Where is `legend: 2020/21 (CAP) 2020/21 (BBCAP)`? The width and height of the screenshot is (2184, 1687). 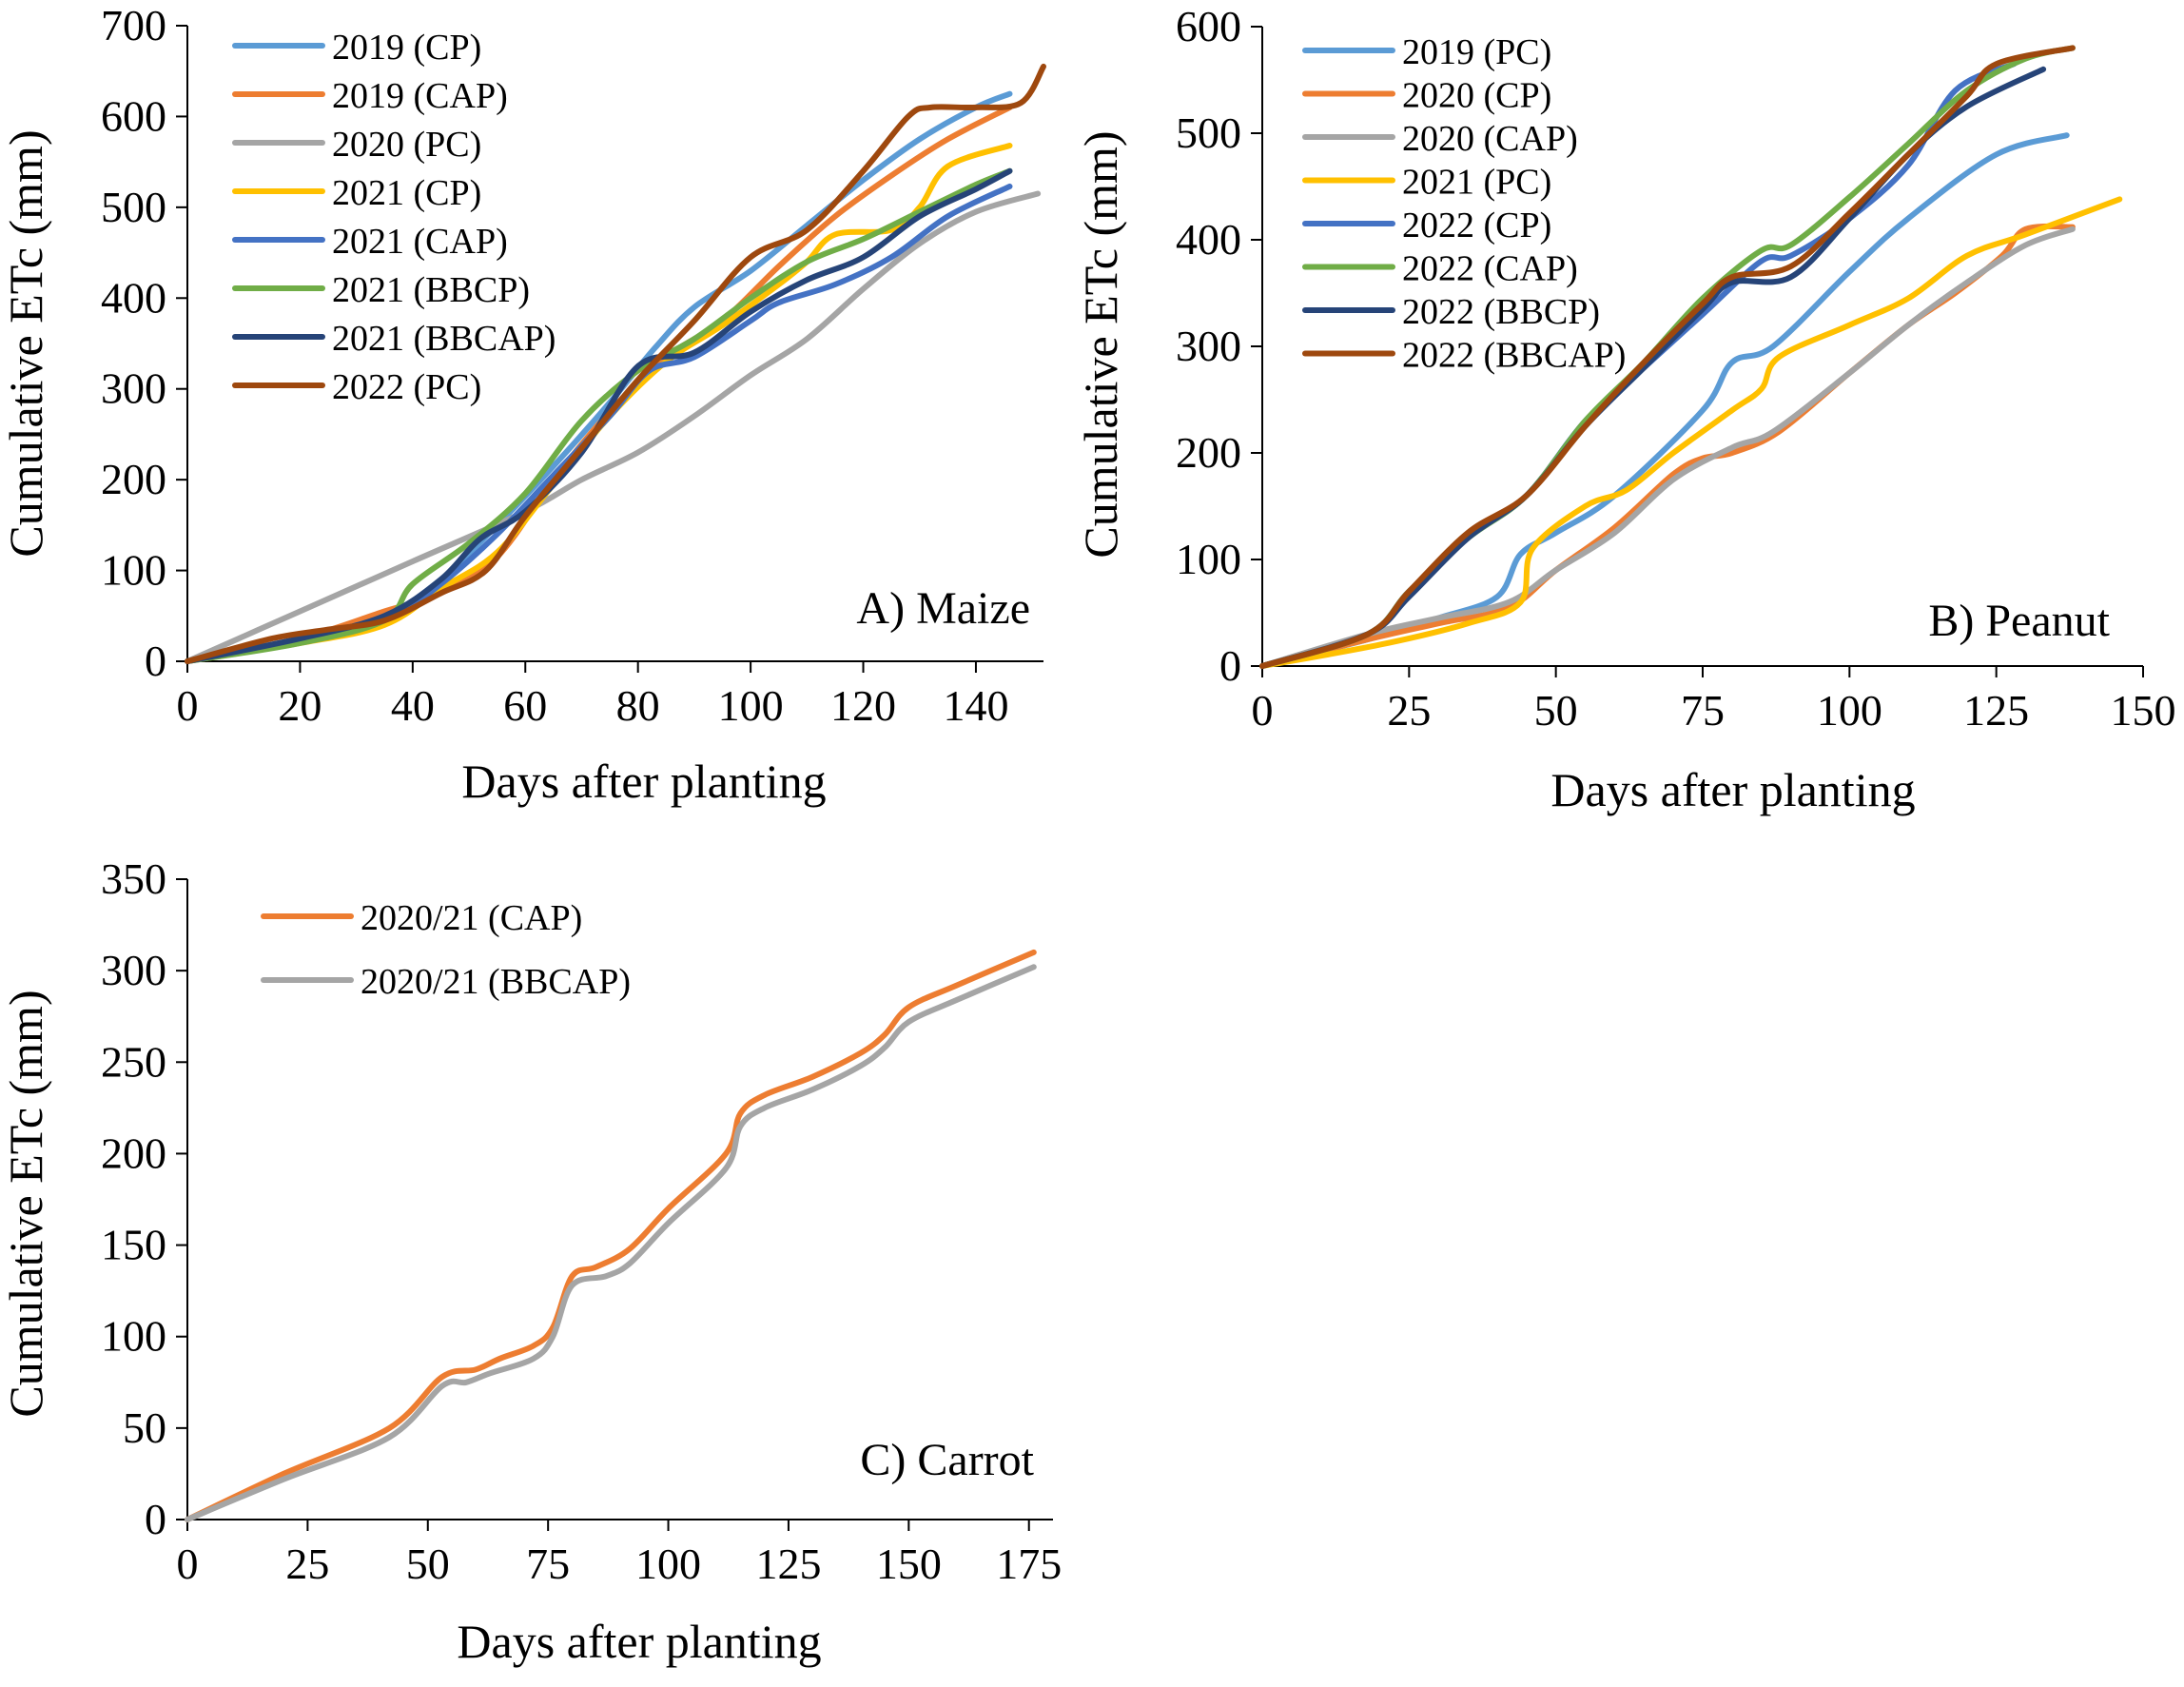 legend: 2020/21 (CAP) 2020/21 (BBCAP) is located at coordinates (446, 950).